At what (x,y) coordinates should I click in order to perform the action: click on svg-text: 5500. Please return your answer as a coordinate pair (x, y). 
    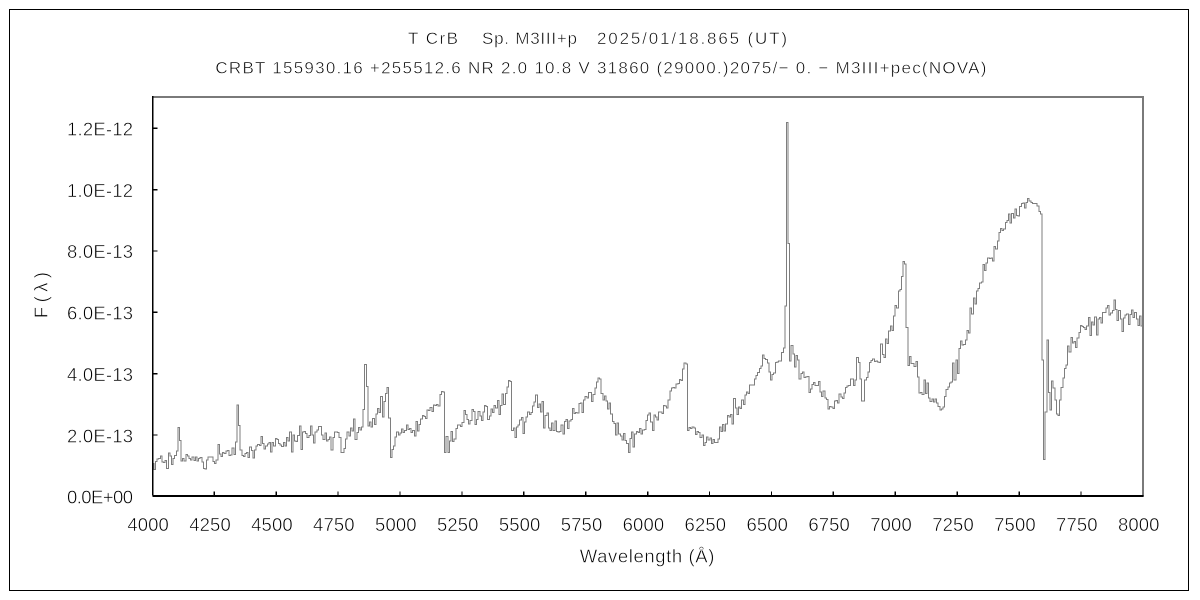
    Looking at the image, I should click on (520, 524).